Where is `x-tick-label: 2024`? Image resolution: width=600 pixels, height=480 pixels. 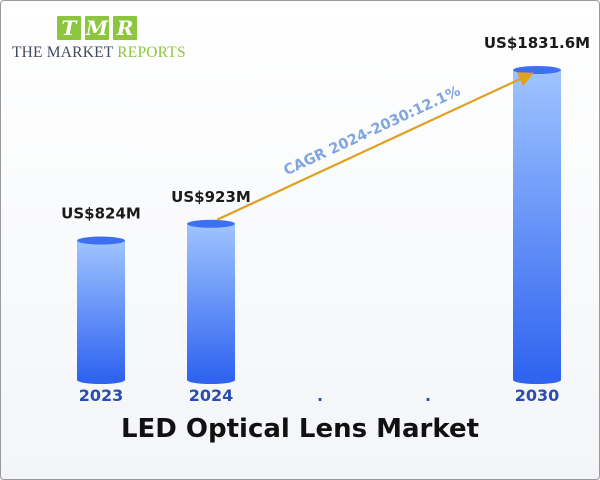
x-tick-label: 2024 is located at coordinates (211, 395).